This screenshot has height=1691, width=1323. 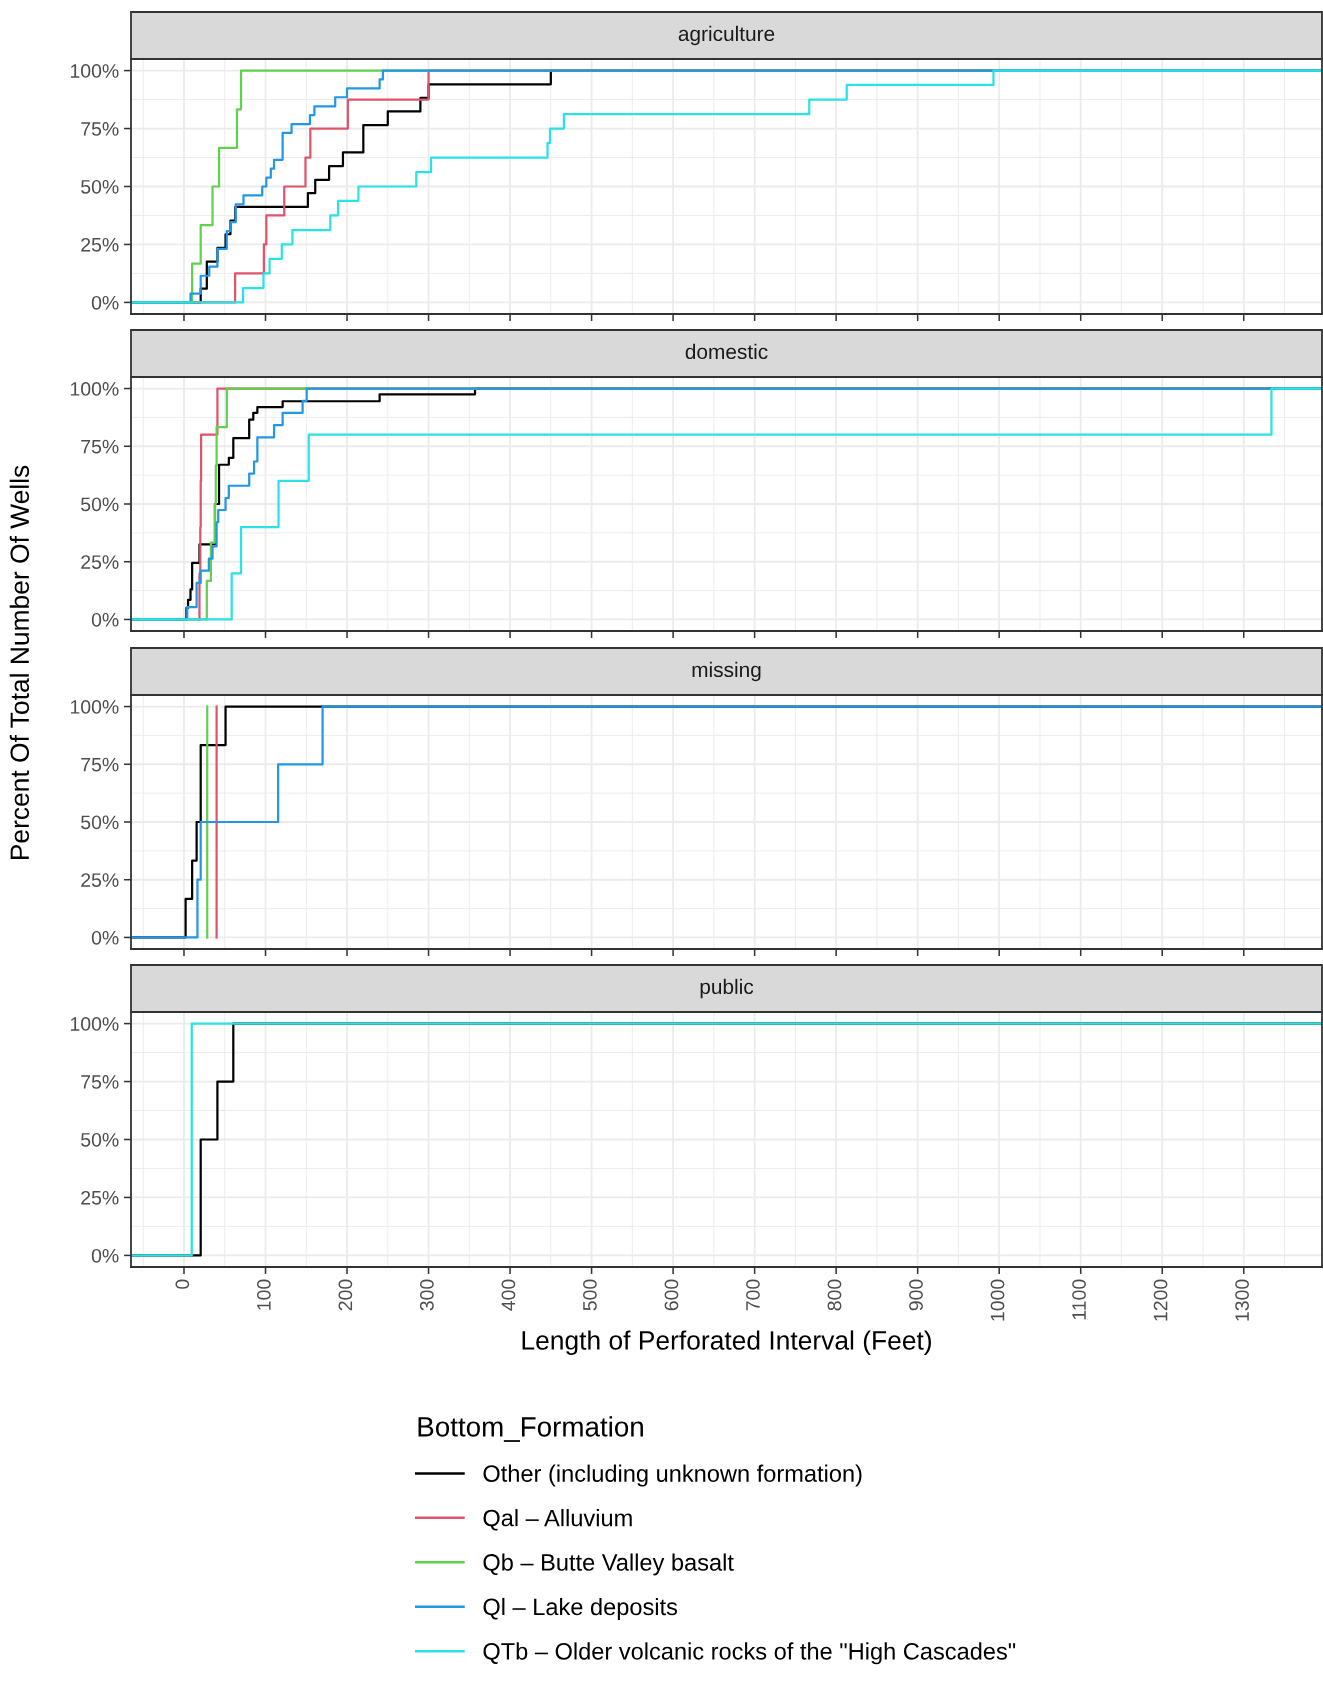 I want to click on x-tick-label: 300, so click(x=427, y=1295).